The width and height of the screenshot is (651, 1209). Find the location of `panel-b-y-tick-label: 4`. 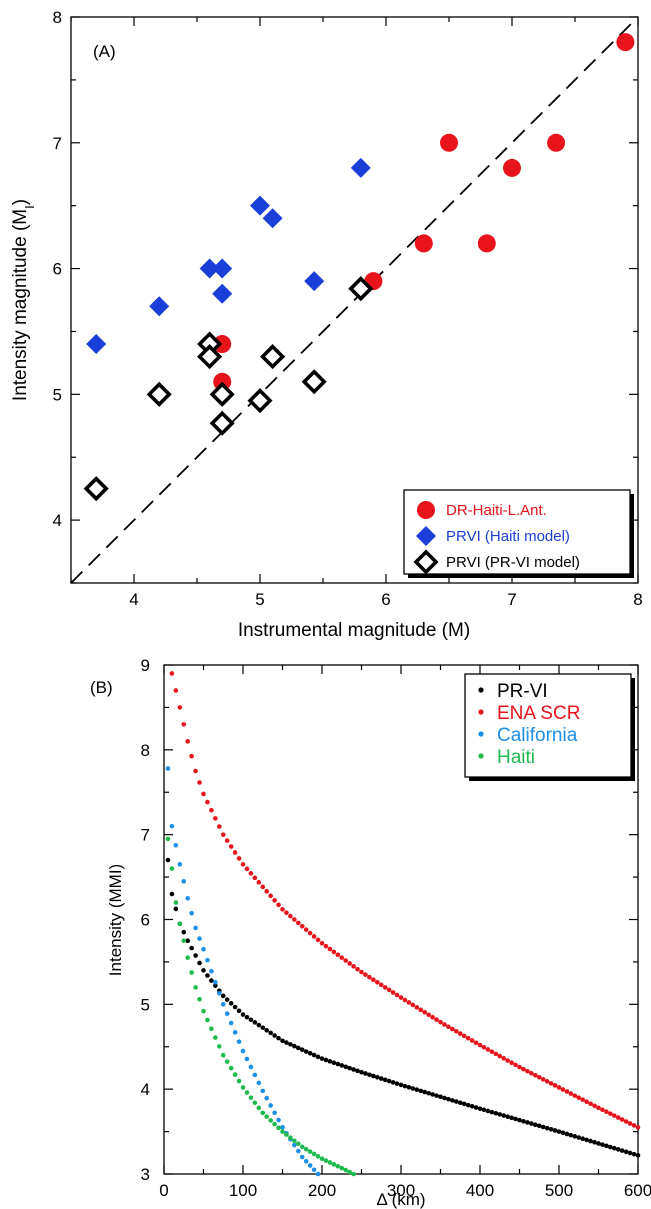

panel-b-y-tick-label: 4 is located at coordinates (145, 1089).